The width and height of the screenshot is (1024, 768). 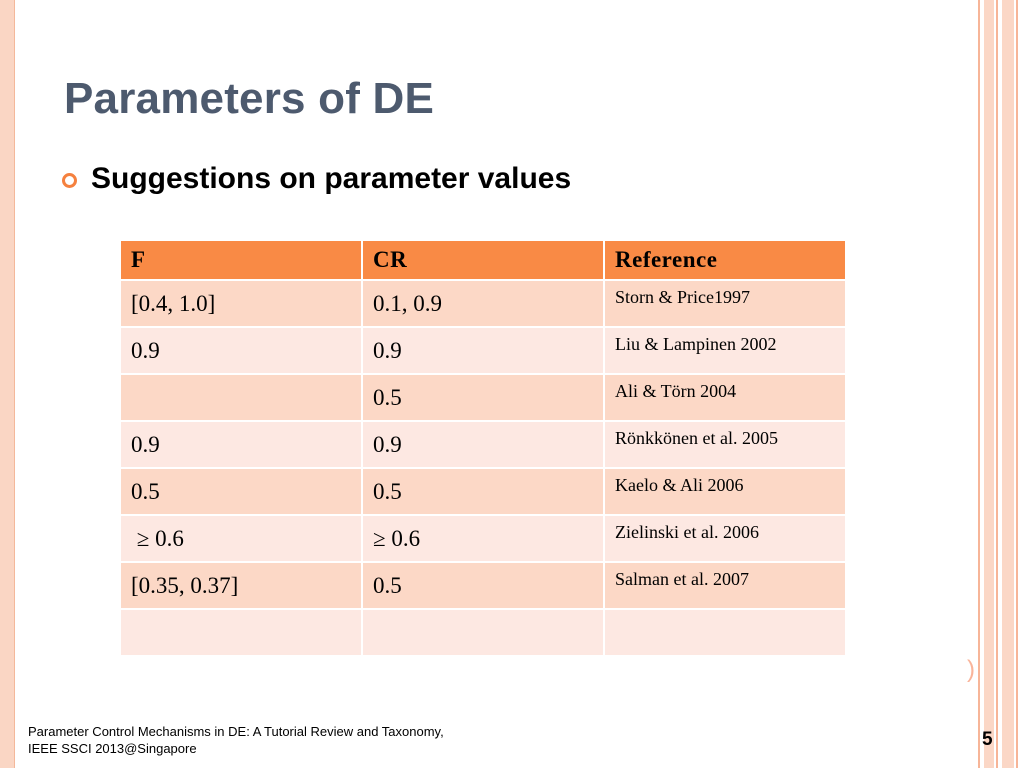 I want to click on cell-cr: 0.1, 0.9, so click(x=483, y=303).